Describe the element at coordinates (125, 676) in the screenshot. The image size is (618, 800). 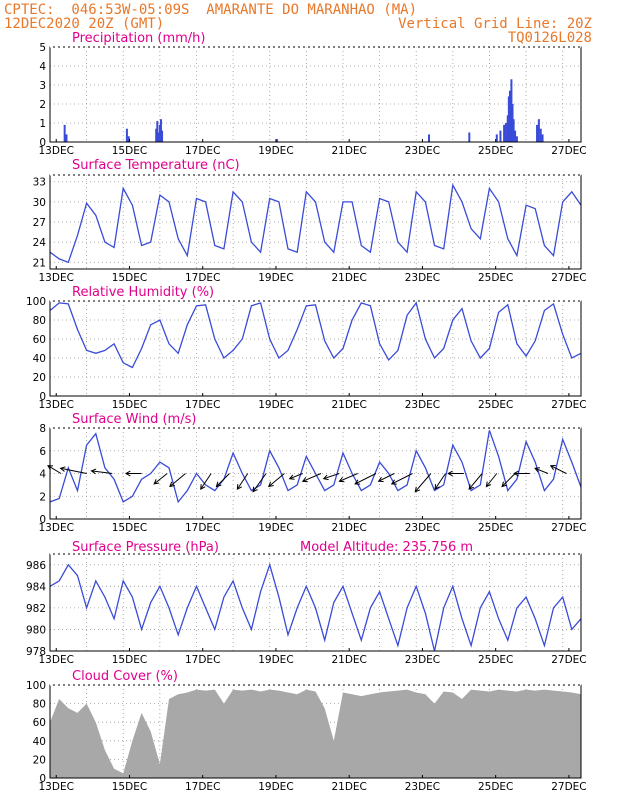
I see `panel-title: Cloud Cover (%)` at that location.